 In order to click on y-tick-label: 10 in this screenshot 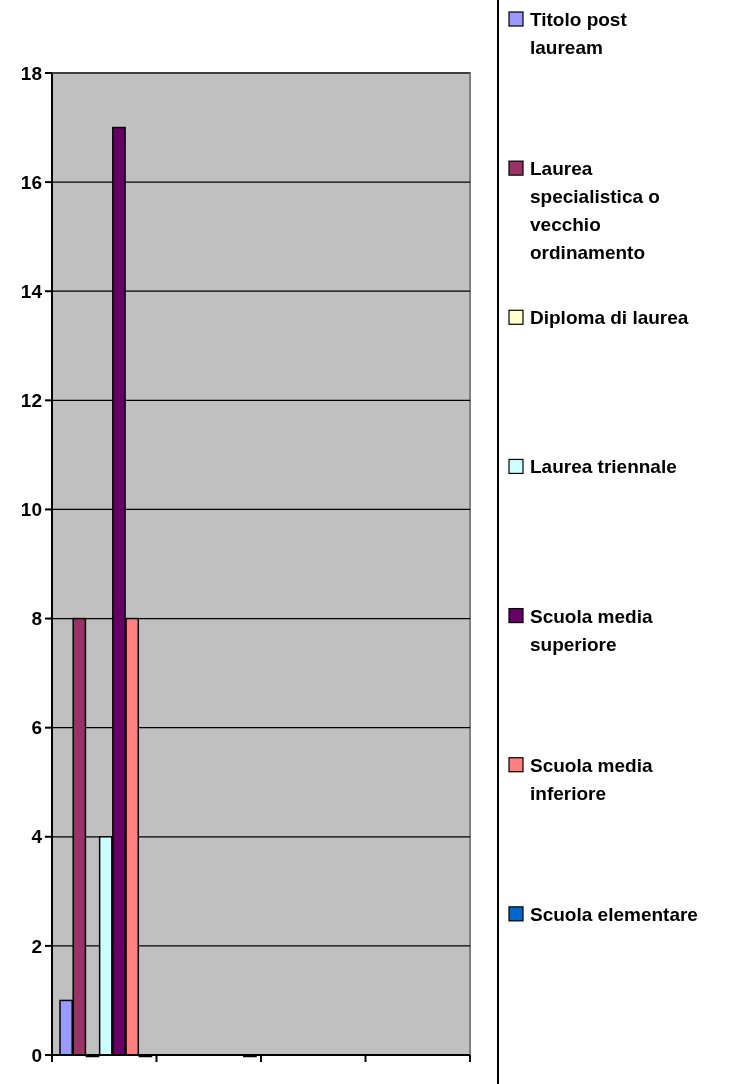, I will do `click(31, 510)`.